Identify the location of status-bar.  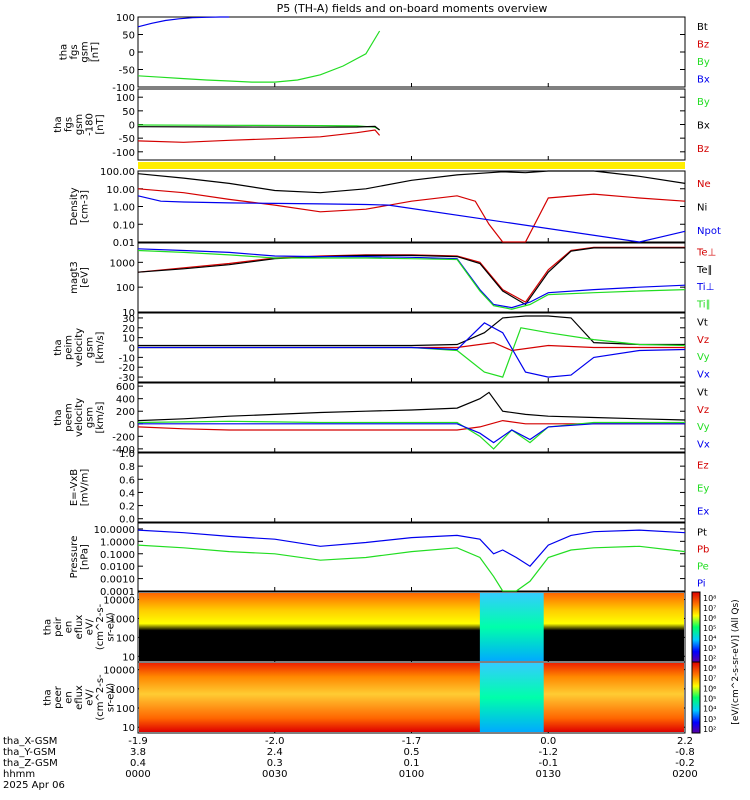
(411, 165).